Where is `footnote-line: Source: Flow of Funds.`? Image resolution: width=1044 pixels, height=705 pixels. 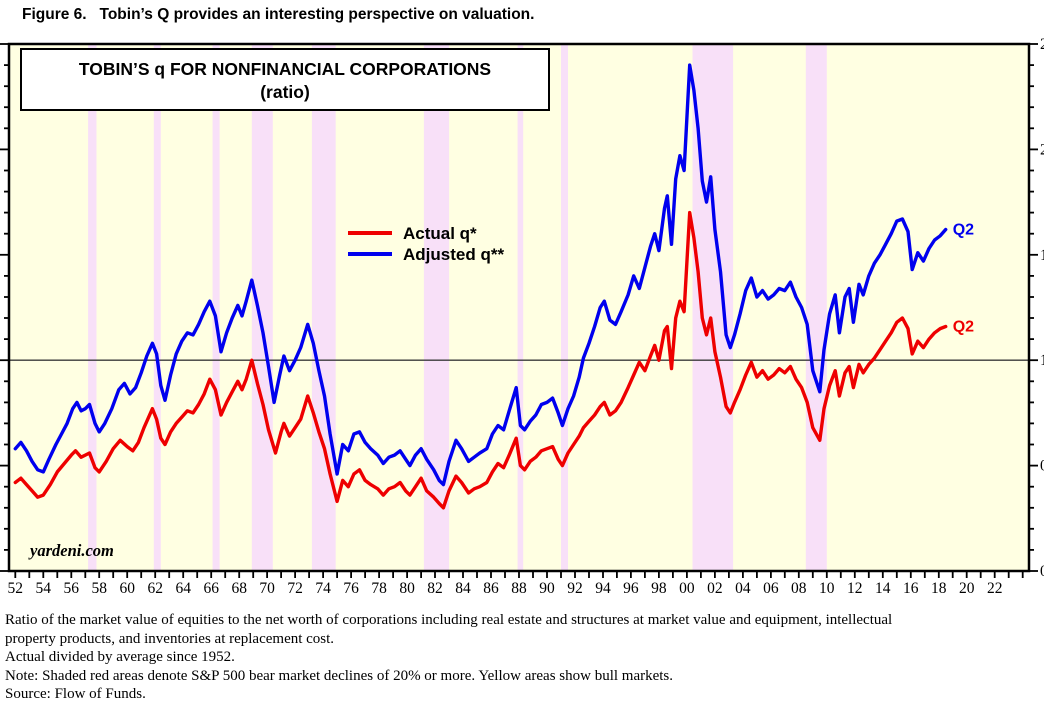 footnote-line: Source: Flow of Funds. is located at coordinates (75, 694).